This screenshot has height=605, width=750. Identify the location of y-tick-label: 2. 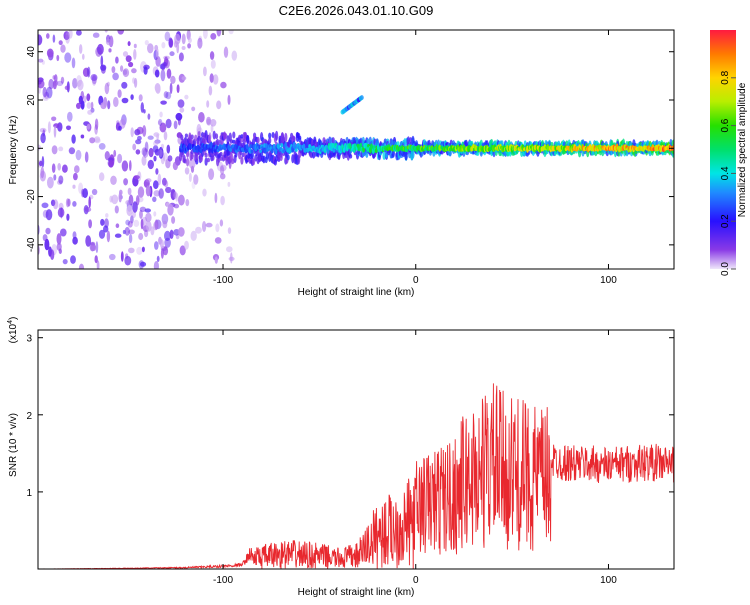
(29, 416).